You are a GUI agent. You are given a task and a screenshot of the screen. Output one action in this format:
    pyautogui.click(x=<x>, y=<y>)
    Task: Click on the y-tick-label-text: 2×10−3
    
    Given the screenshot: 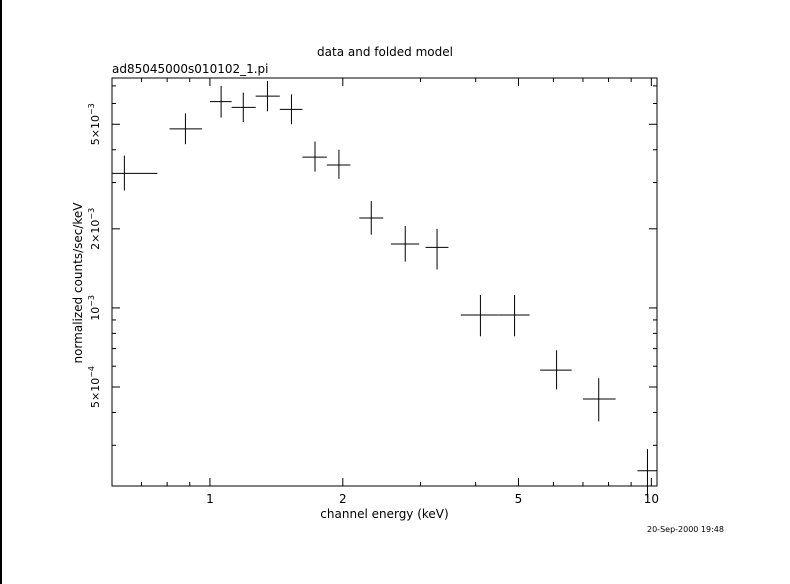 What is the action you would take?
    pyautogui.click(x=94, y=229)
    